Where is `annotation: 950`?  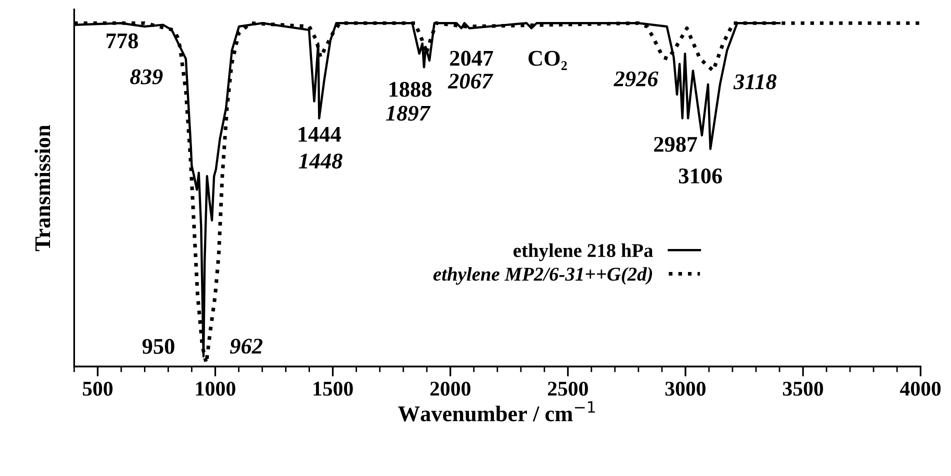
annotation: 950 is located at coordinates (158, 346).